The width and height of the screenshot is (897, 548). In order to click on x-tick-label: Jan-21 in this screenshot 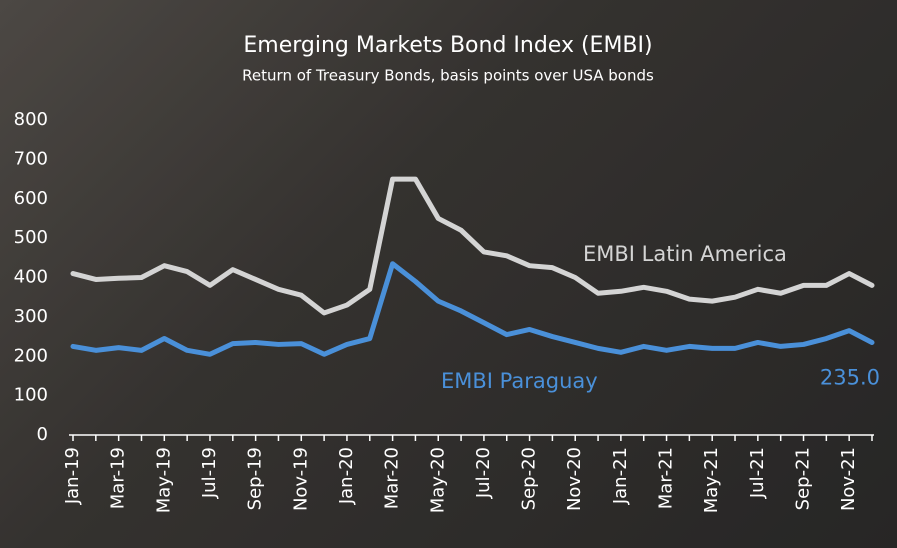, I will do `click(620, 476)`.